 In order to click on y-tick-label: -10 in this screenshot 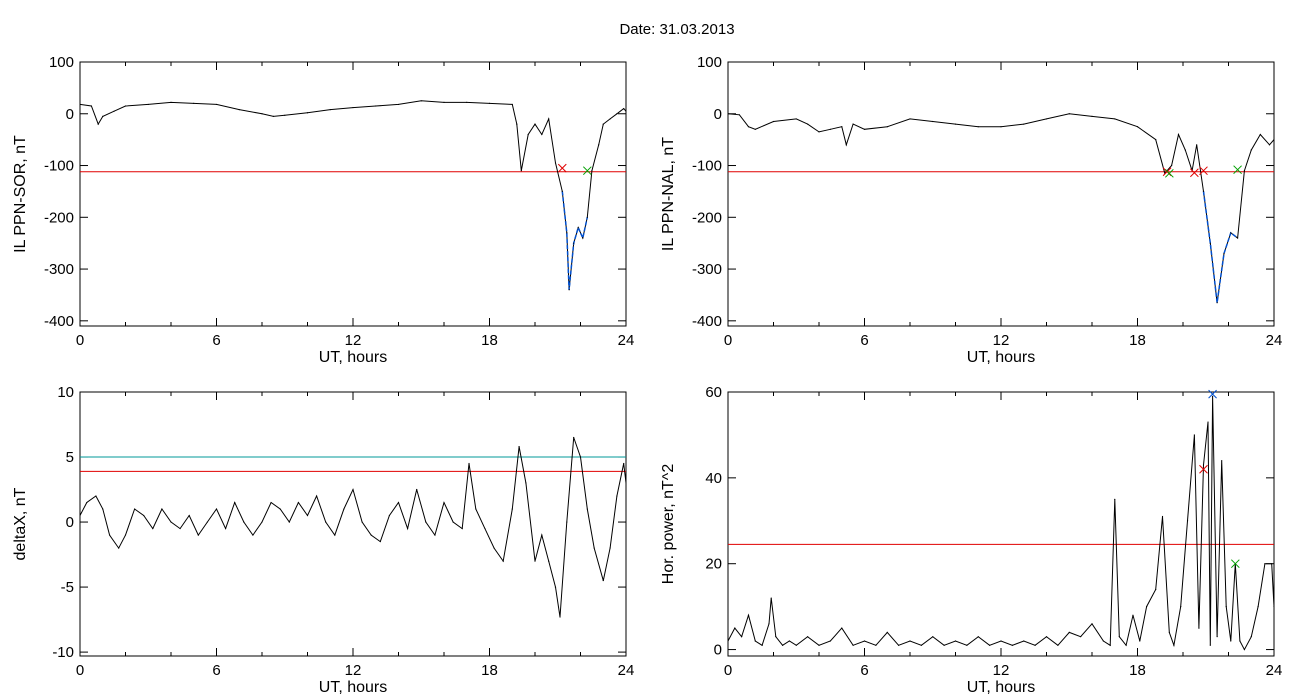, I will do `click(63, 652)`.